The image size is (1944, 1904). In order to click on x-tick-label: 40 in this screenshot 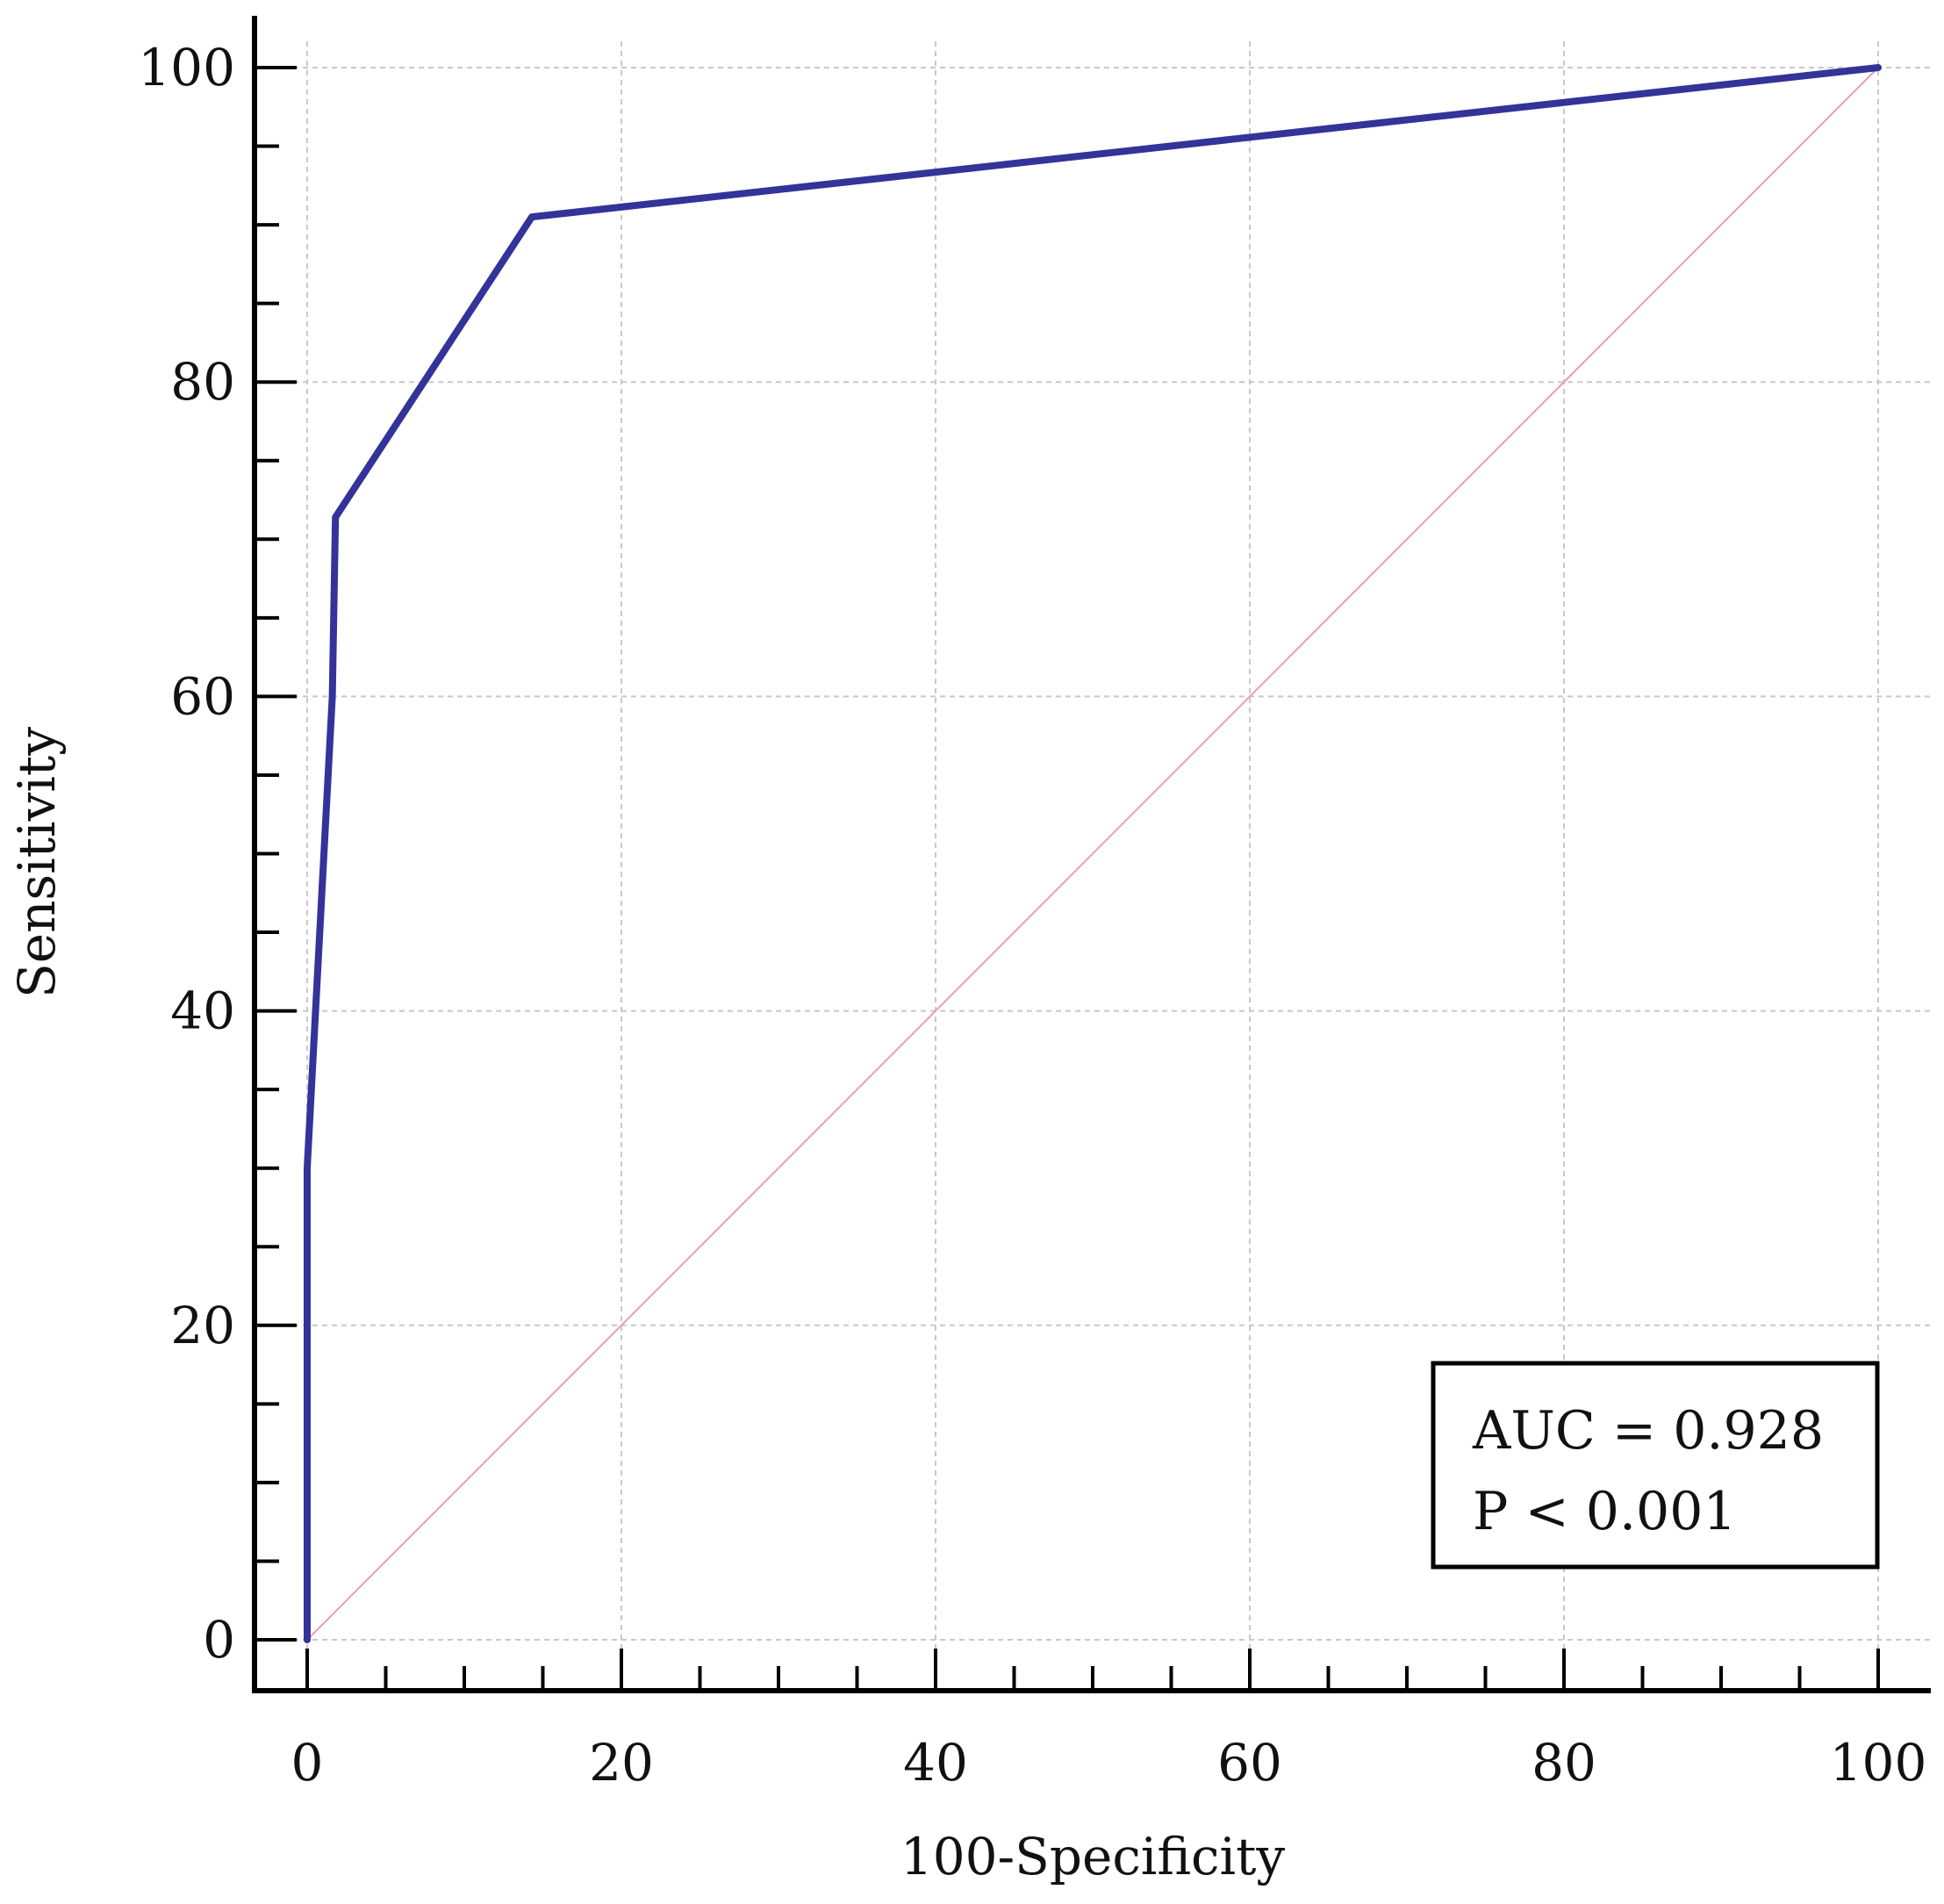, I will do `click(935, 1763)`.